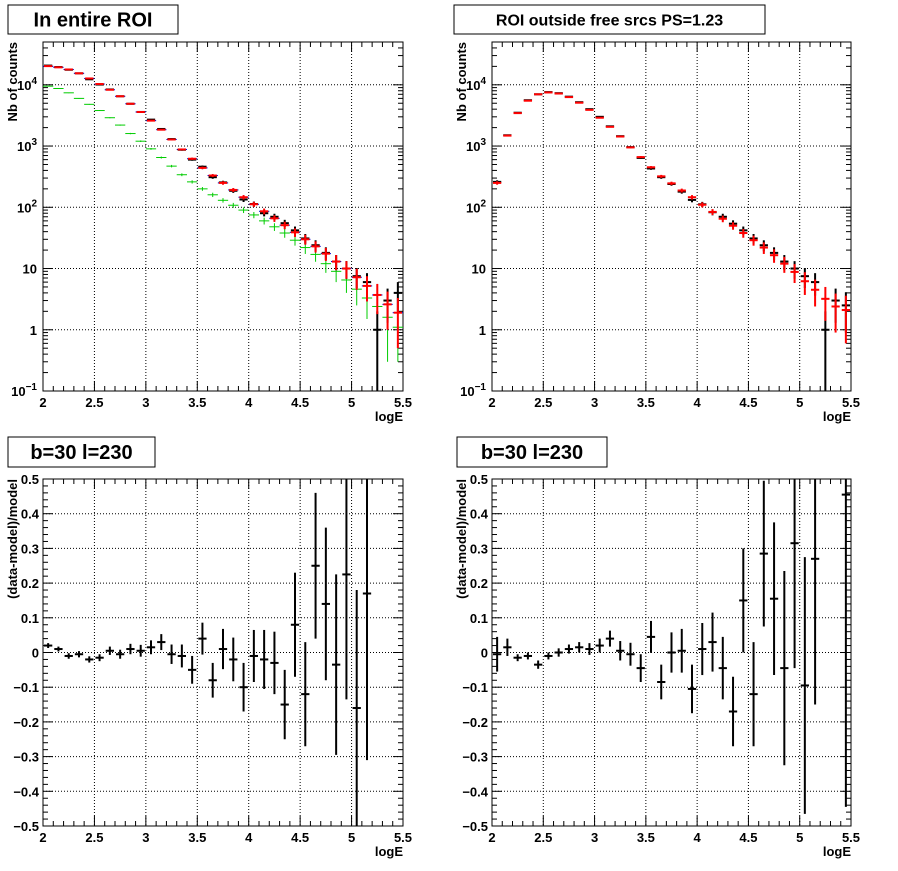 Image resolution: width=898 pixels, height=871 pixels. Describe the element at coordinates (300, 402) in the screenshot. I see `x-tick-label: 4.5` at that location.